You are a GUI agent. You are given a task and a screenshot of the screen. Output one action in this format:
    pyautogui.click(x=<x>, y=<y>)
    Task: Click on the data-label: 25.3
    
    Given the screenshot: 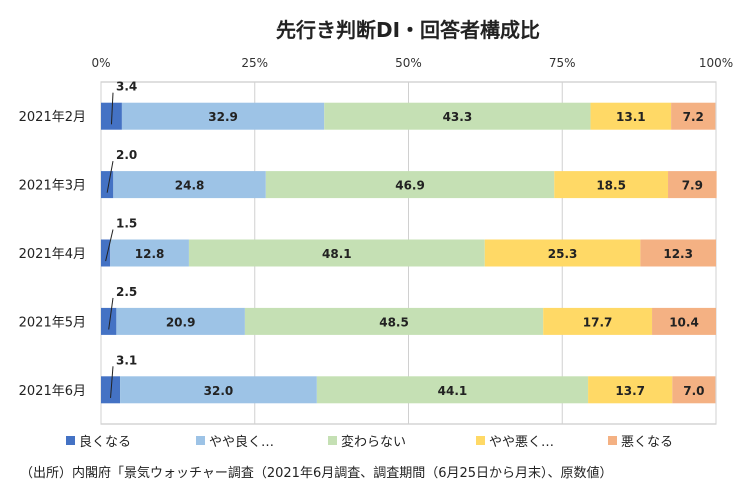 What is the action you would take?
    pyautogui.click(x=563, y=254)
    